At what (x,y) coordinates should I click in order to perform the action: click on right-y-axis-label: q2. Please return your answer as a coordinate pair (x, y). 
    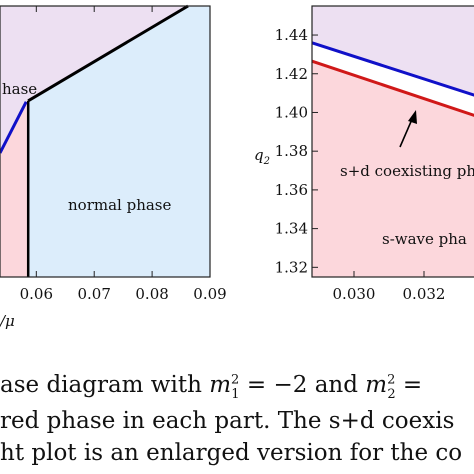
    Looking at the image, I should click on (262, 156).